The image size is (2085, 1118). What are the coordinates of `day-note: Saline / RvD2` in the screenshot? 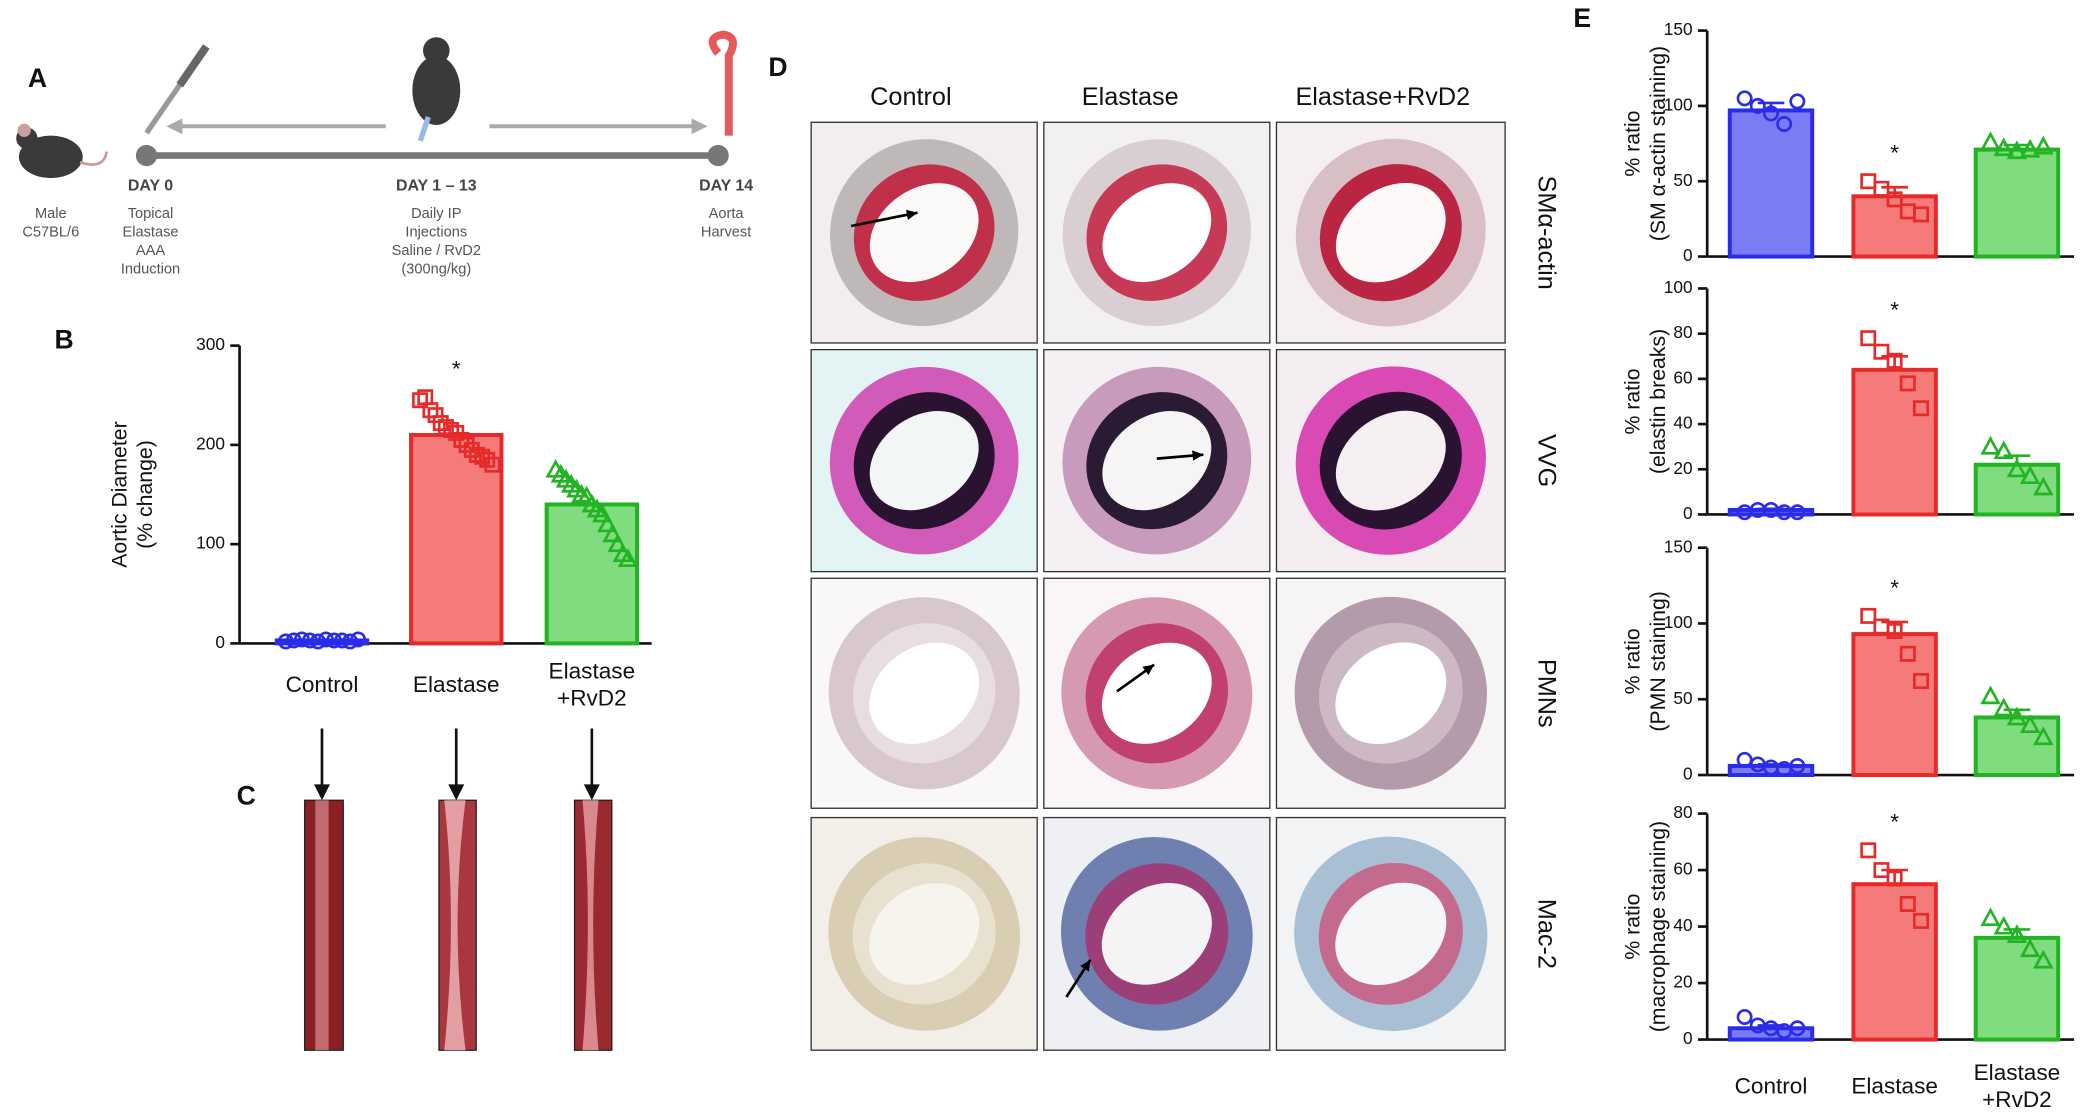 It's located at (436, 251).